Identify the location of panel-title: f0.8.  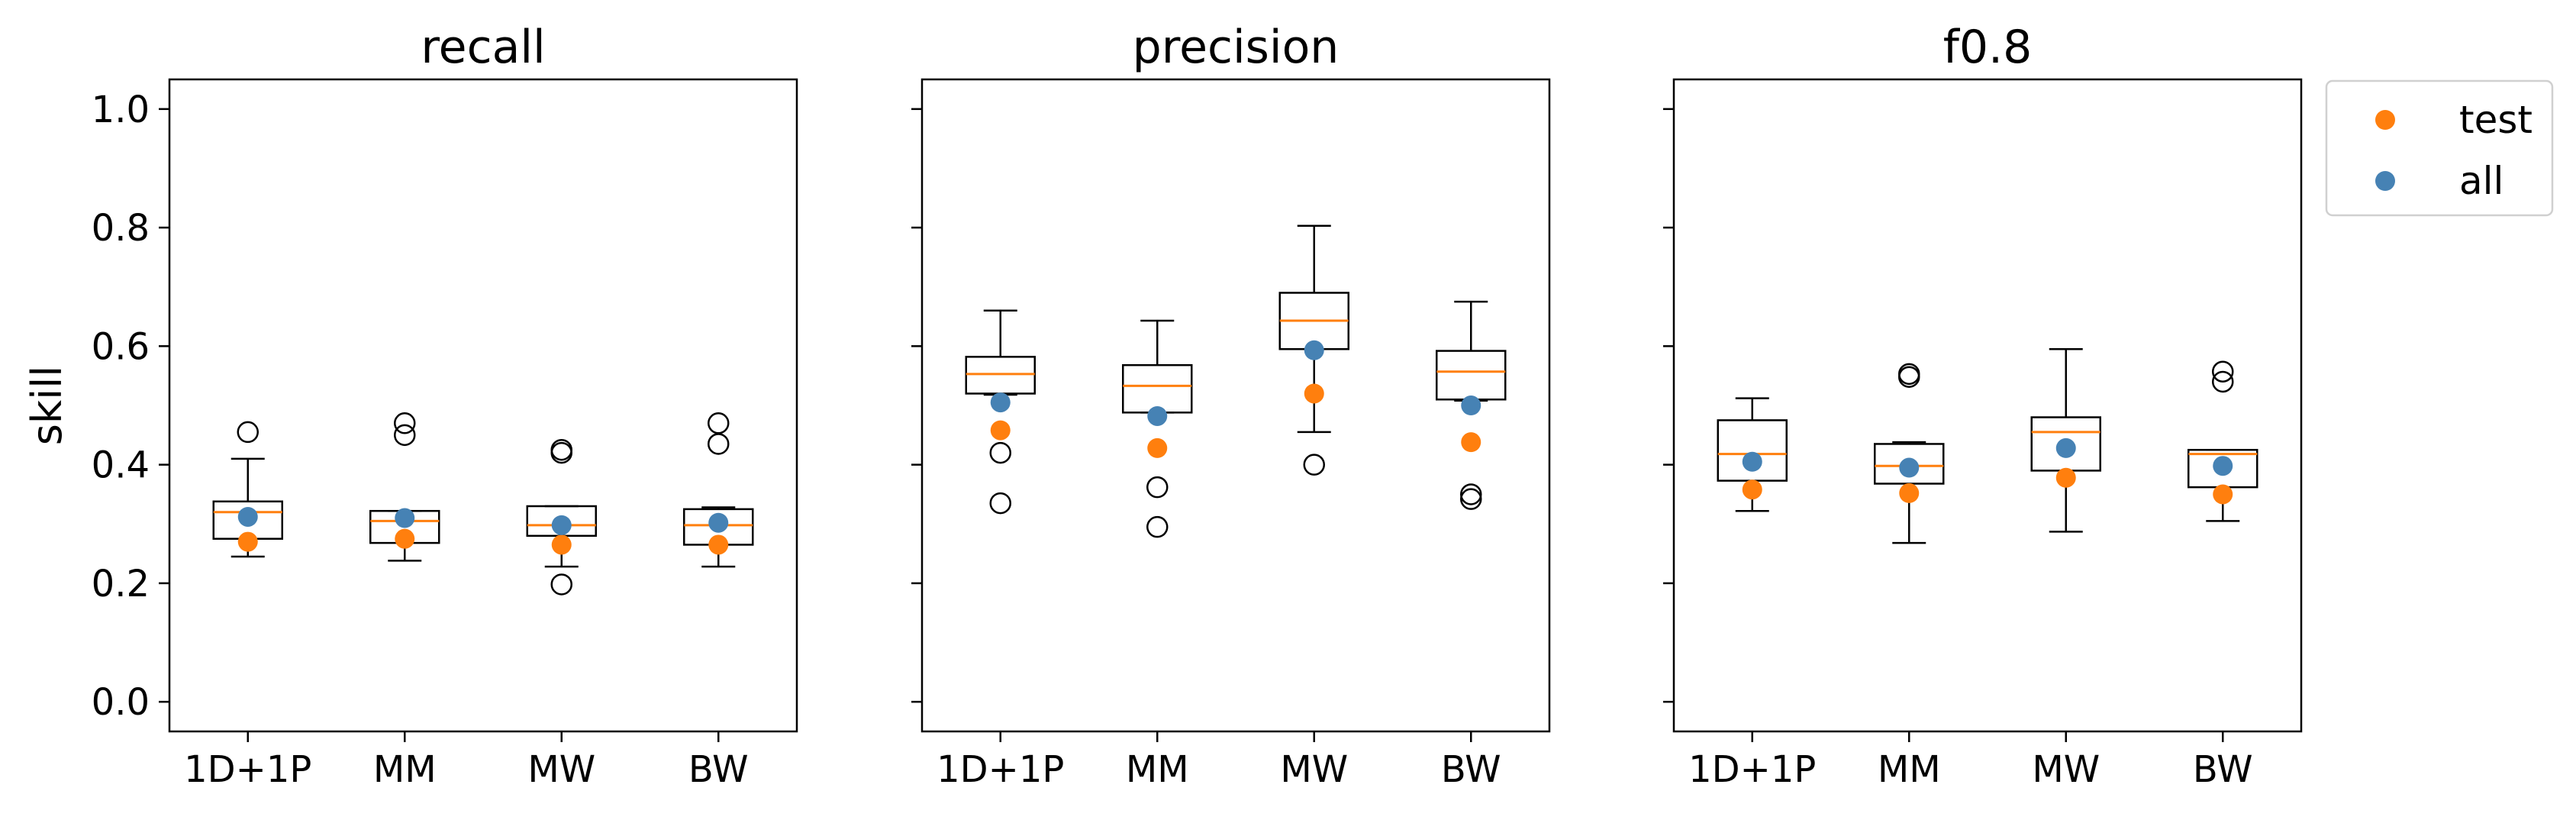
(1988, 47).